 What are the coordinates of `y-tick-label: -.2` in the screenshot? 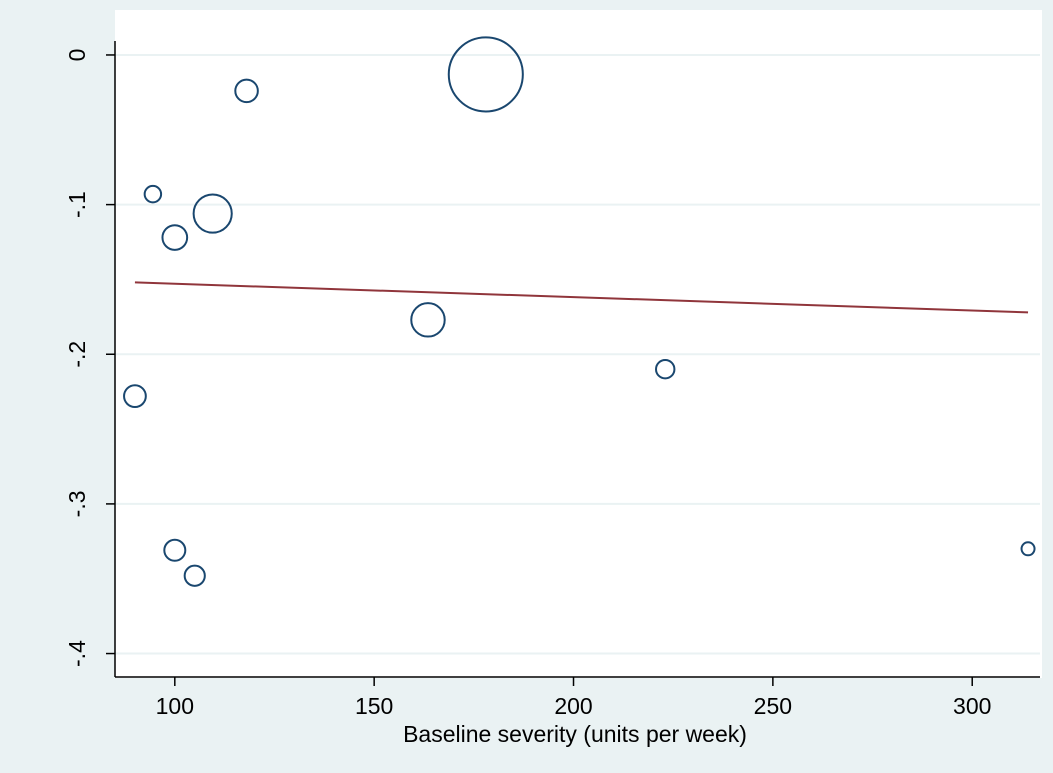 It's located at (77, 354).